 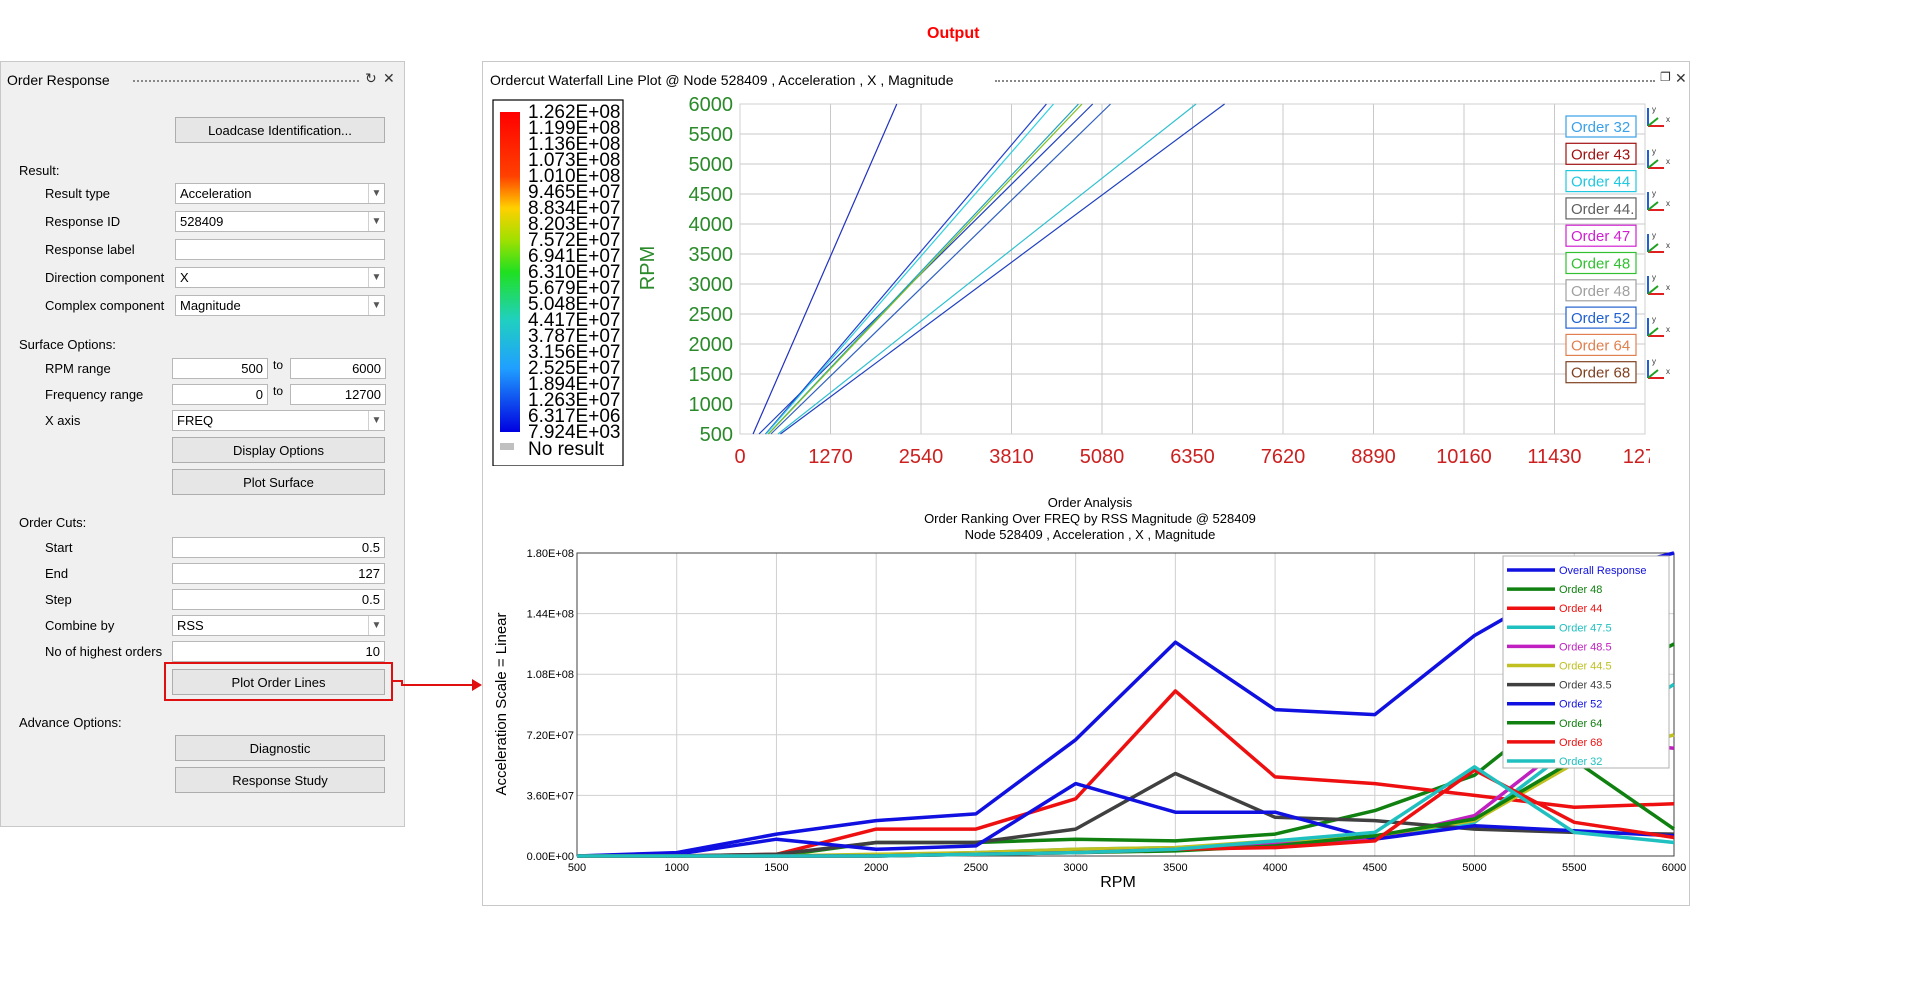 What do you see at coordinates (338, 394) in the screenshot?
I see `frequency-range-to-input: 12700` at bounding box center [338, 394].